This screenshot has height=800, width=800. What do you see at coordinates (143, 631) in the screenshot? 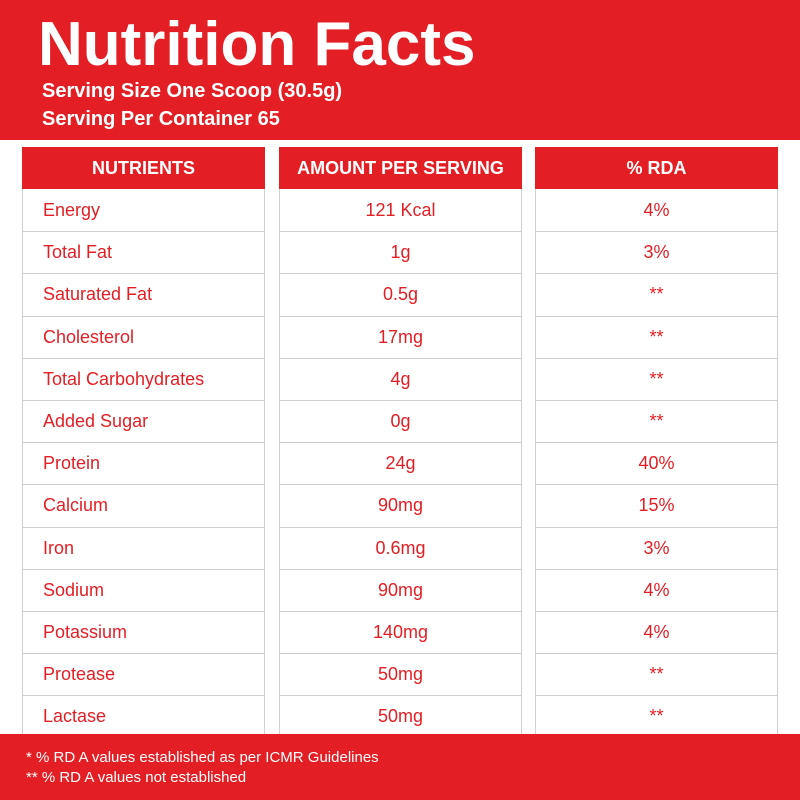
I see `nutrient-cell: Potassium` at bounding box center [143, 631].